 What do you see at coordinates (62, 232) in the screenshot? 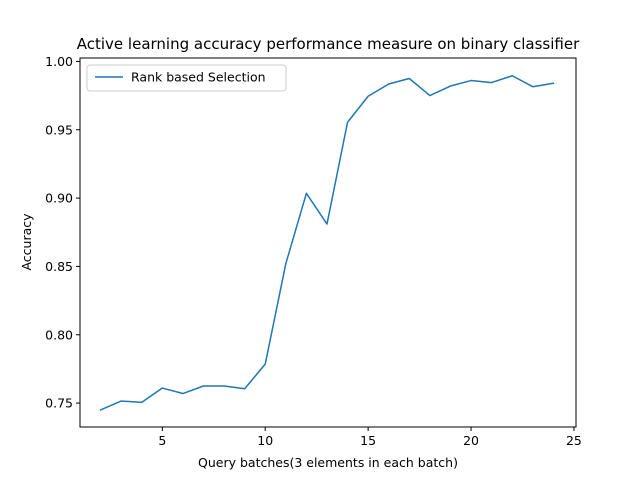
I see `y-axis: 0.75 0.80 0.85 0.90 0.95 1.00` at bounding box center [62, 232].